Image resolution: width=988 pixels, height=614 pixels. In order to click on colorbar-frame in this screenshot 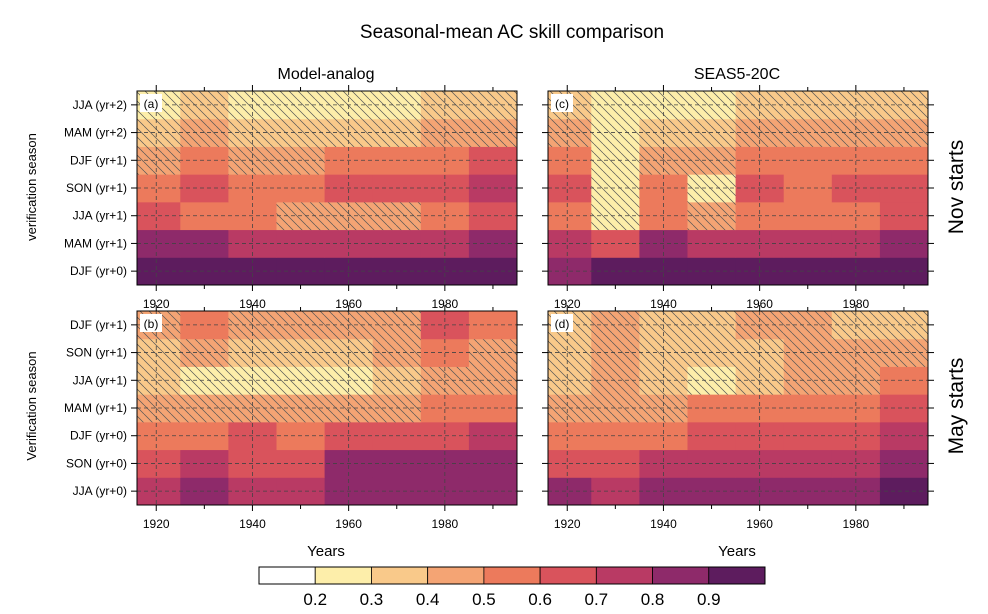, I will do `click(512, 575)`.